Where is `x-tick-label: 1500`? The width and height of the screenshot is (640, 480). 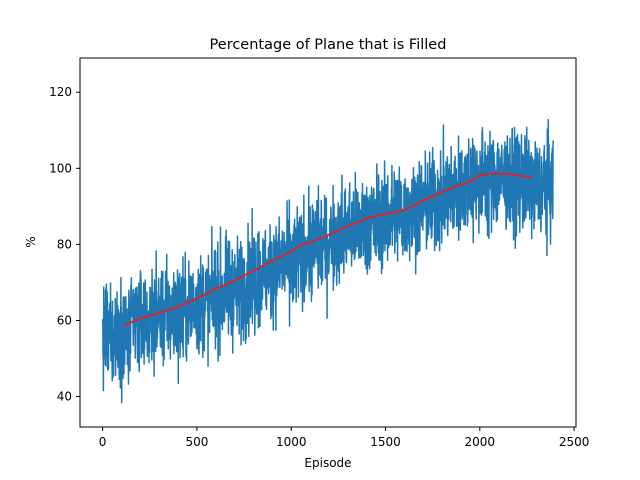
x-tick-label: 1500 is located at coordinates (385, 442).